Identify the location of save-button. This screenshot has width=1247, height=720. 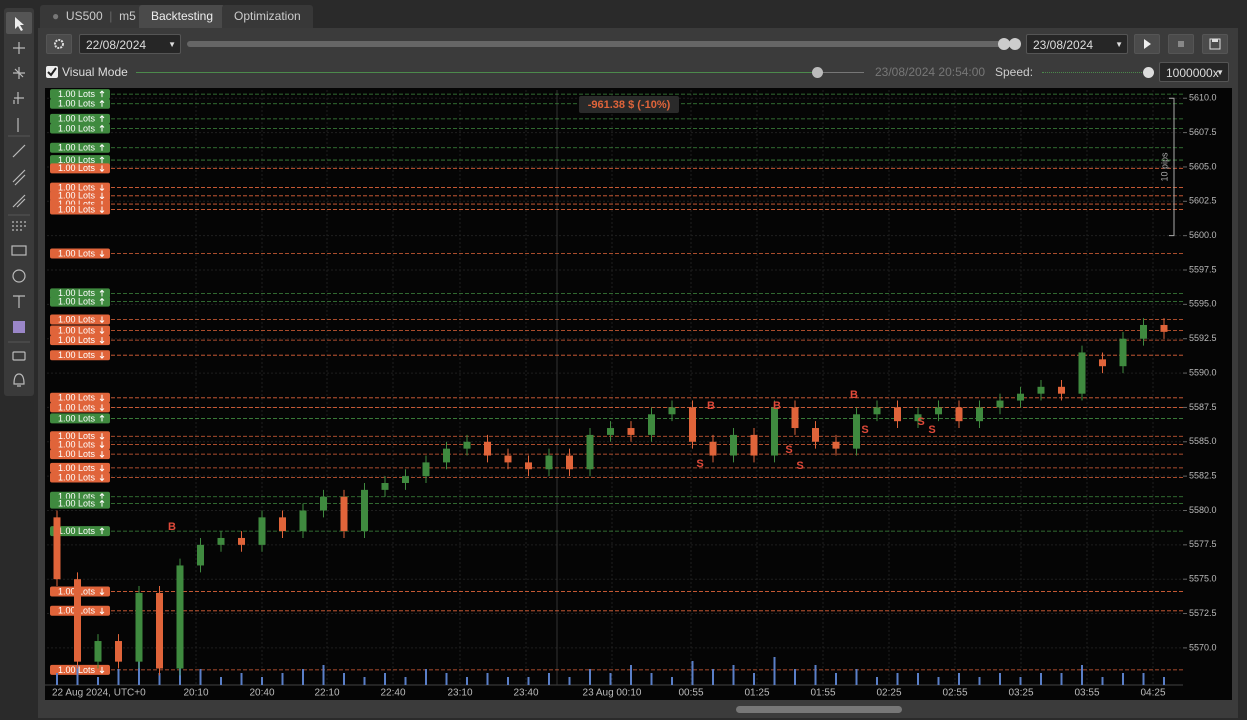
(1215, 44).